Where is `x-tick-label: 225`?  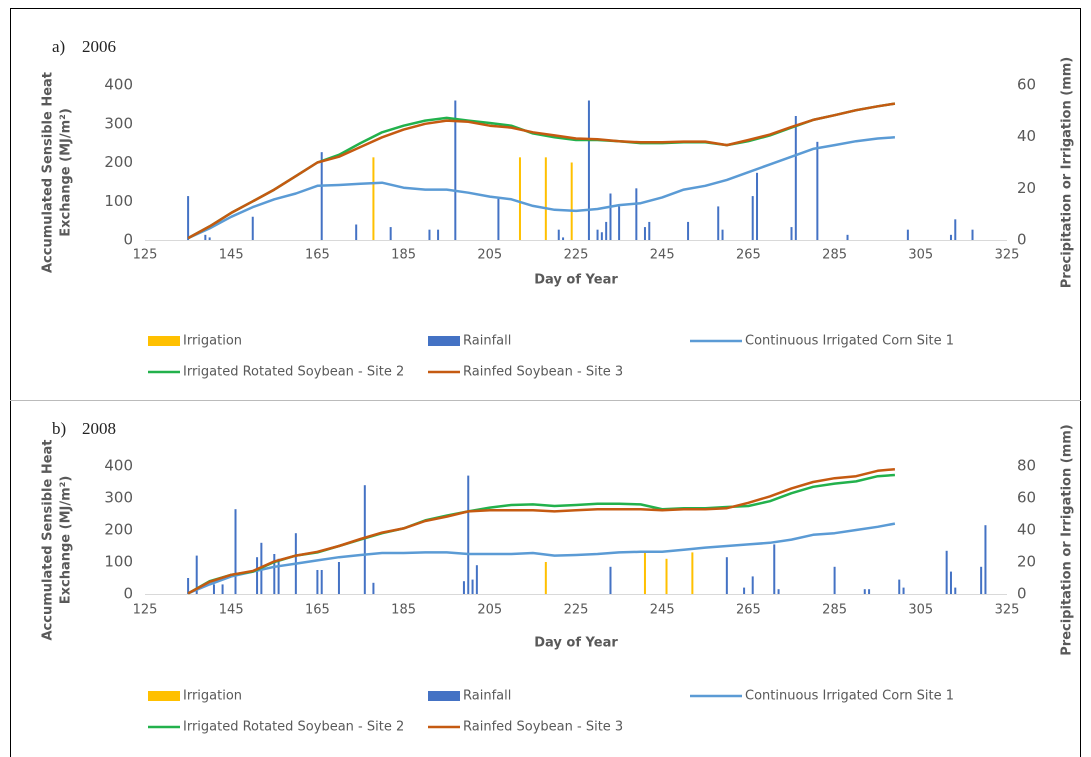 x-tick-label: 225 is located at coordinates (576, 255).